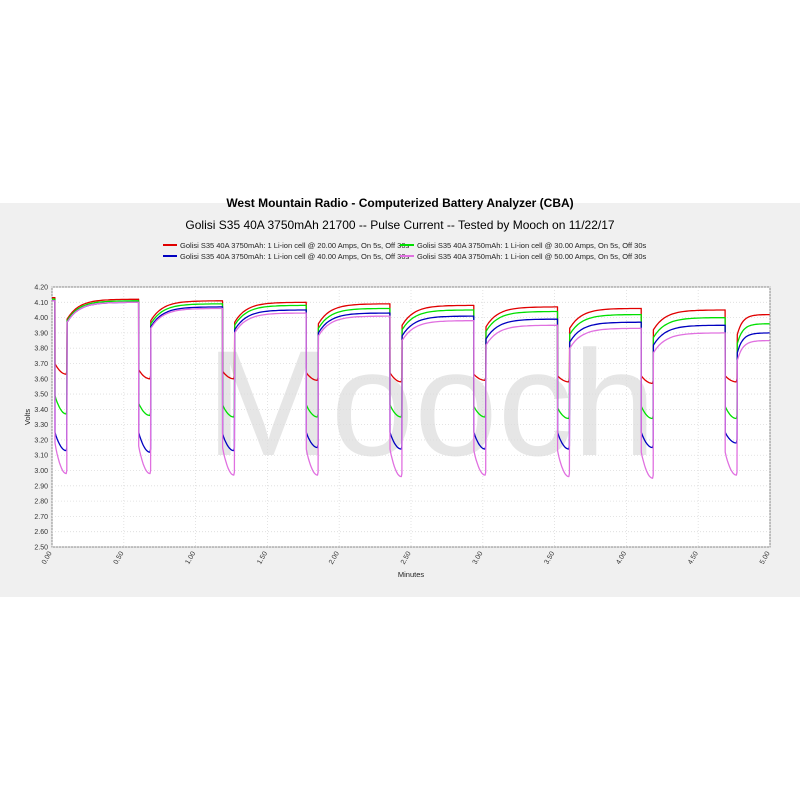 The image size is (800, 800). What do you see at coordinates (549, 557) in the screenshot?
I see `x-tick-label: 3.50` at bounding box center [549, 557].